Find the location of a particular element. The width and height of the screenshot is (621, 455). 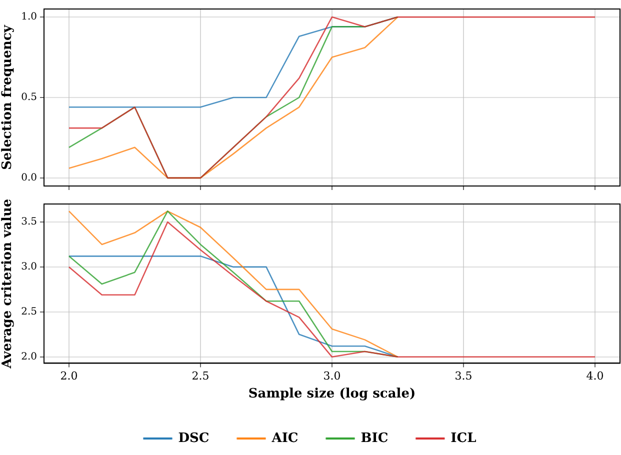

legend-label: BIC is located at coordinates (374, 438).